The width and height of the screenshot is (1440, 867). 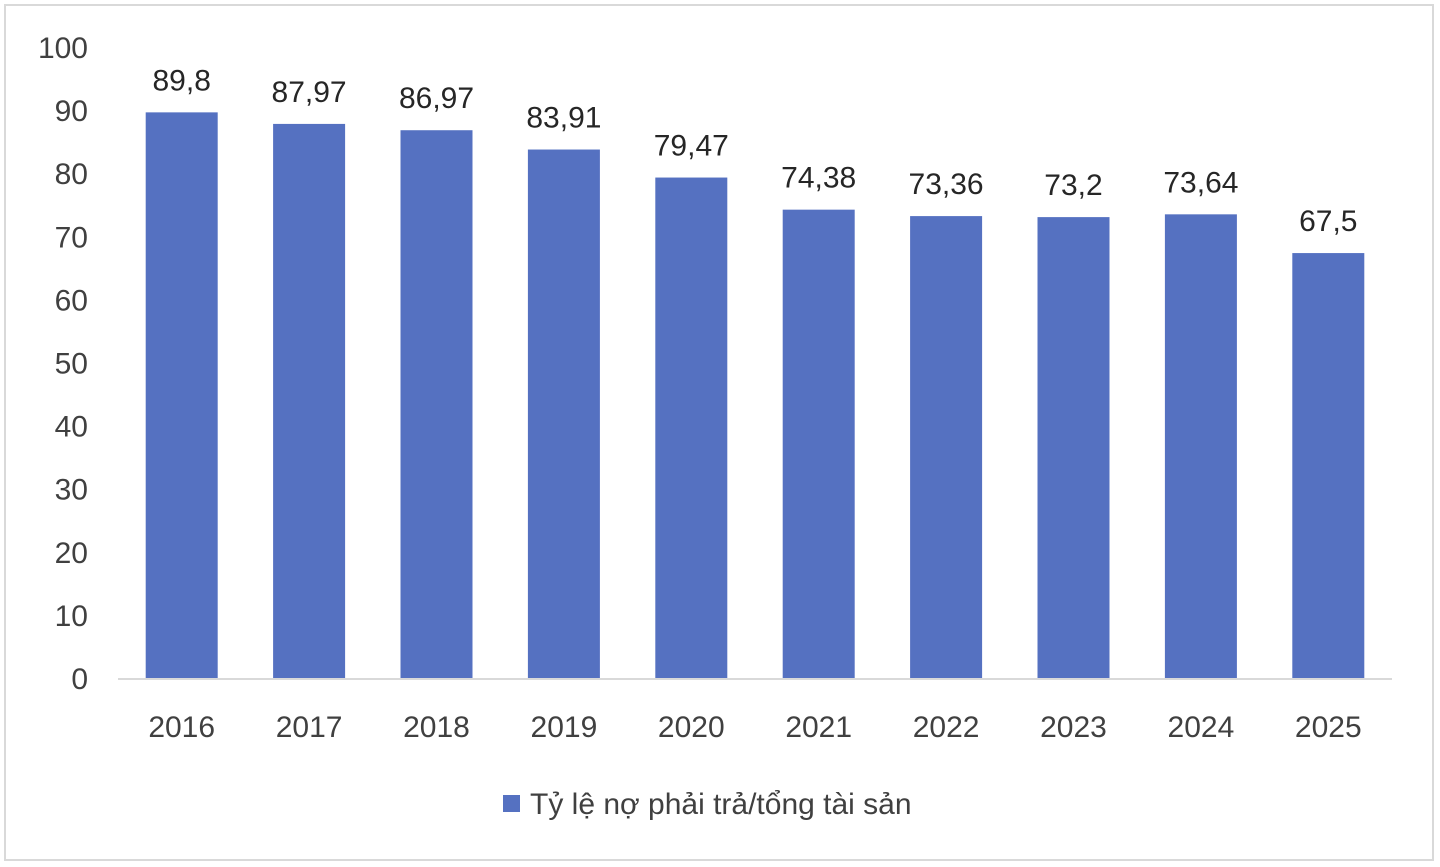 What do you see at coordinates (436, 727) in the screenshot?
I see `x-tick-label-2018: 2018` at bounding box center [436, 727].